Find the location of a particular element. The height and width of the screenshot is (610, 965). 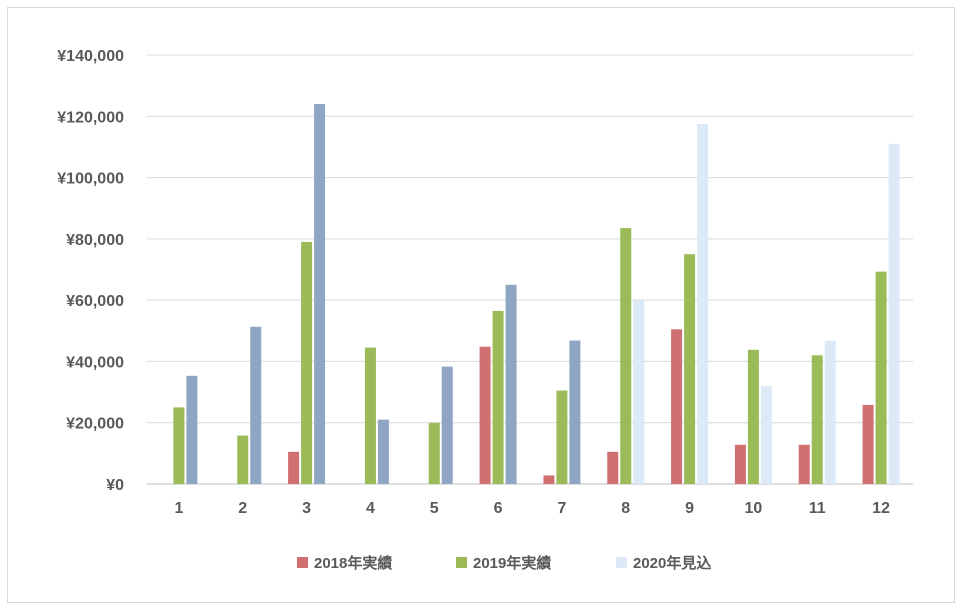

x-tick-label: 11 is located at coordinates (817, 508).